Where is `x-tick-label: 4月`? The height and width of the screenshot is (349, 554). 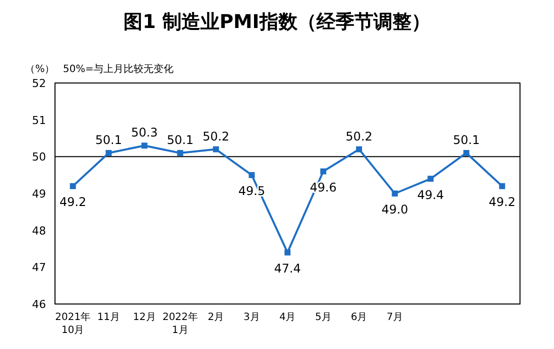 x-tick-label: 4月 is located at coordinates (287, 317).